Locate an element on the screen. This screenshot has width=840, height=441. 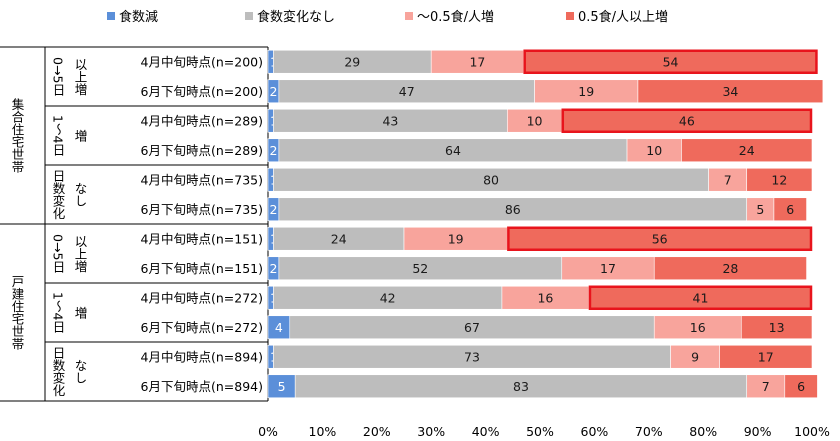
data-label: 34 is located at coordinates (730, 91).